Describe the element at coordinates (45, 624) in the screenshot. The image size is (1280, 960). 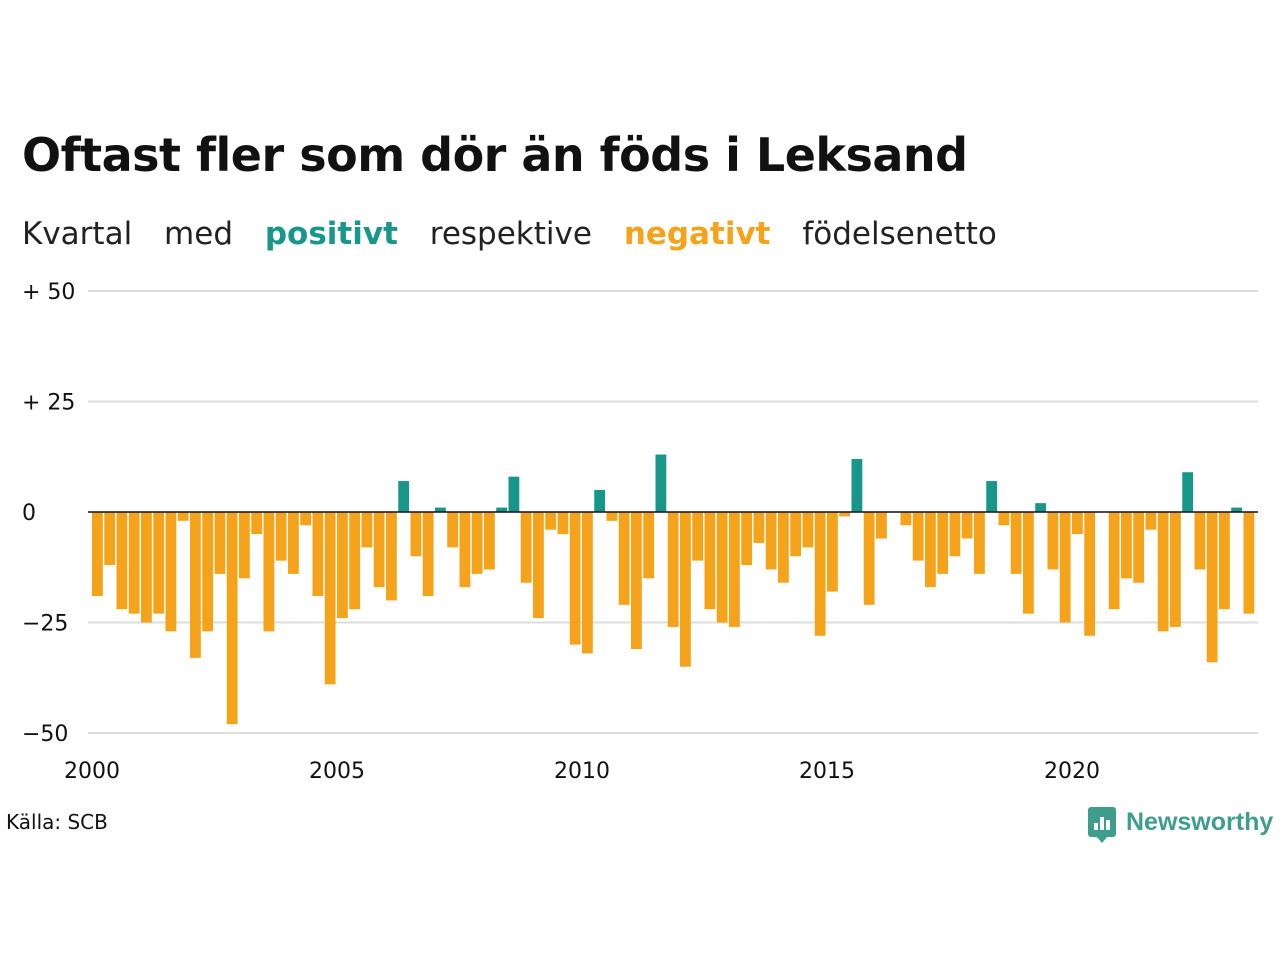
I see `y-tick-label: −25` at that location.